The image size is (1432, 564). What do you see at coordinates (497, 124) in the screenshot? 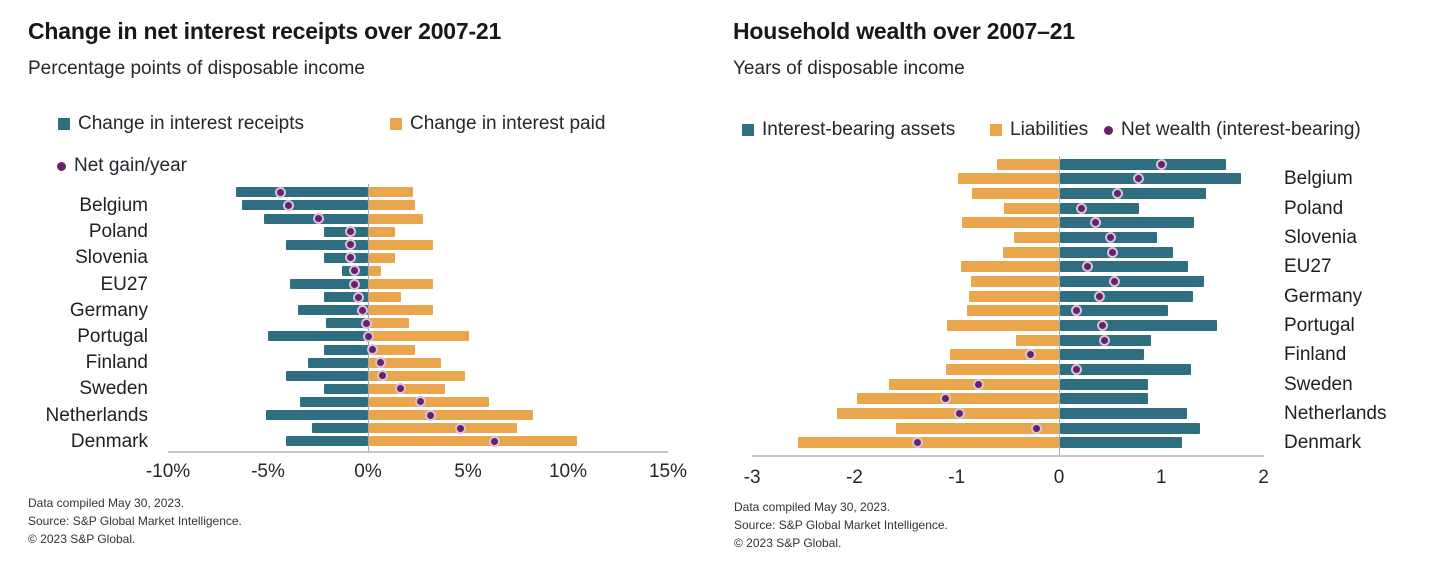
I see `legend-item-change-in-interest-paid: Change in interest paid` at bounding box center [497, 124].